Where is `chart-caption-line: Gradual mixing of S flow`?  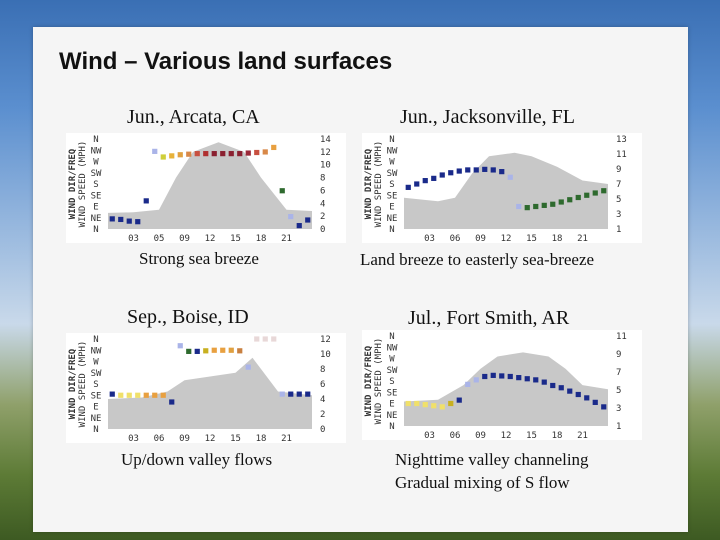 chart-caption-line: Gradual mixing of S flow is located at coordinates (482, 482).